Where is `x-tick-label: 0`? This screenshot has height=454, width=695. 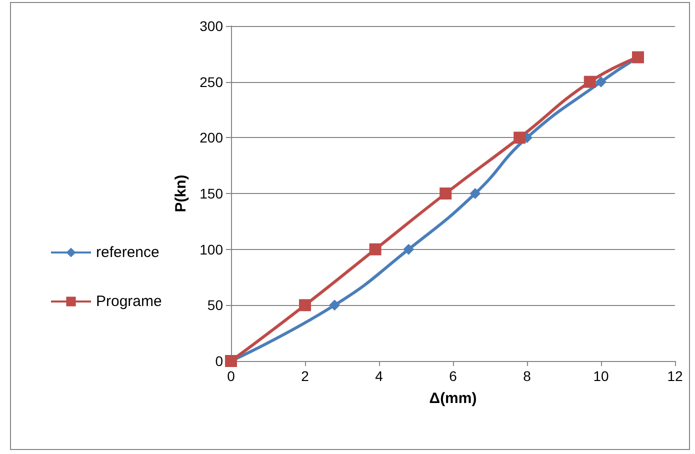
x-tick-label: 0 is located at coordinates (231, 376).